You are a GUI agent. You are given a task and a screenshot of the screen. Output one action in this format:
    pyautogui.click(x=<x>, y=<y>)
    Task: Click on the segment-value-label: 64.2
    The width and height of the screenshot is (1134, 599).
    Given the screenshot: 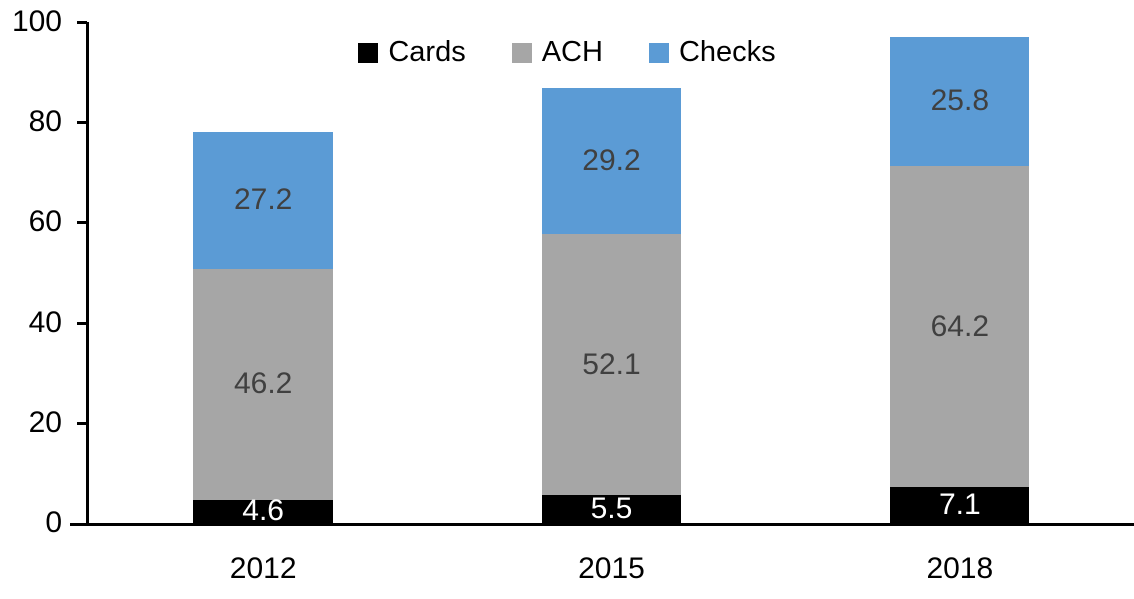 What is the action you would take?
    pyautogui.click(x=959, y=326)
    